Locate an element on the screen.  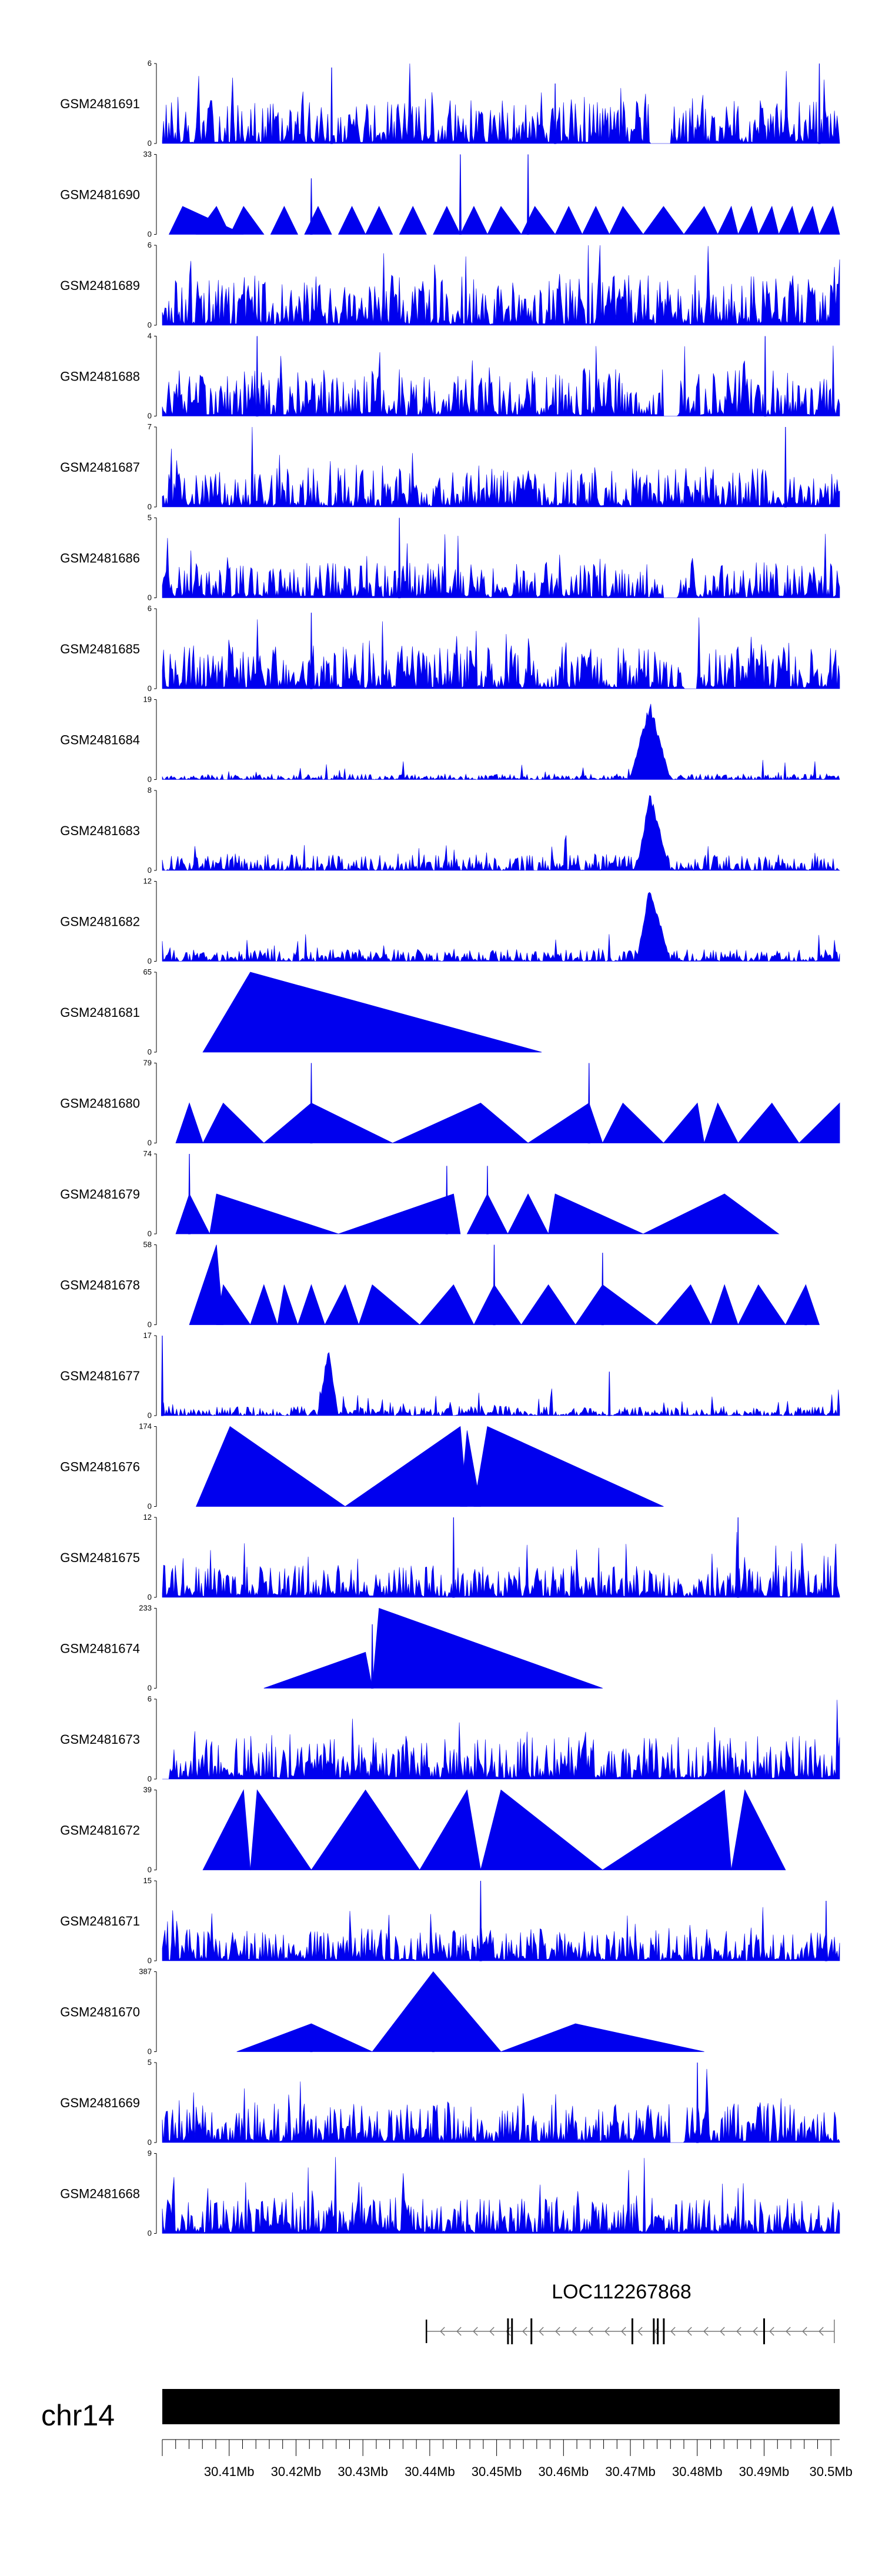
track-gsm2481680: GSM2481680 79 0 is located at coordinates (450, 1103).